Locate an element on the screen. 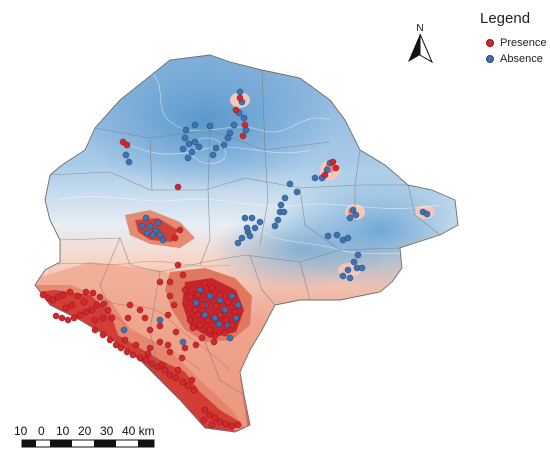  north-arrow: N is located at coordinates (421, 43).